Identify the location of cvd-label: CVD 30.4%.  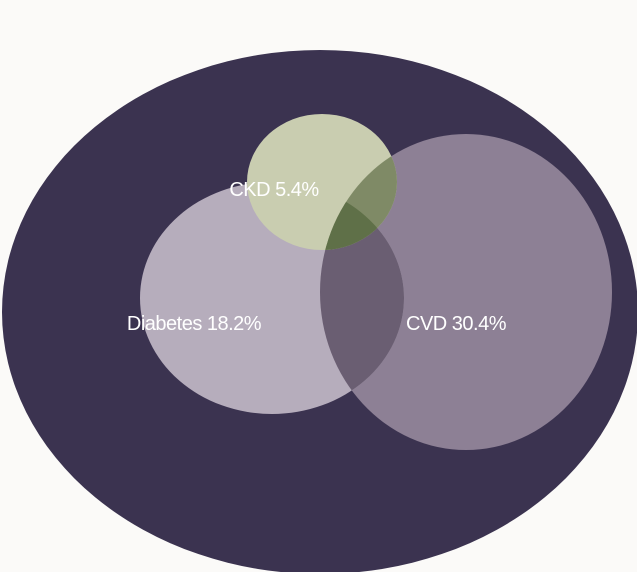
(456, 324).